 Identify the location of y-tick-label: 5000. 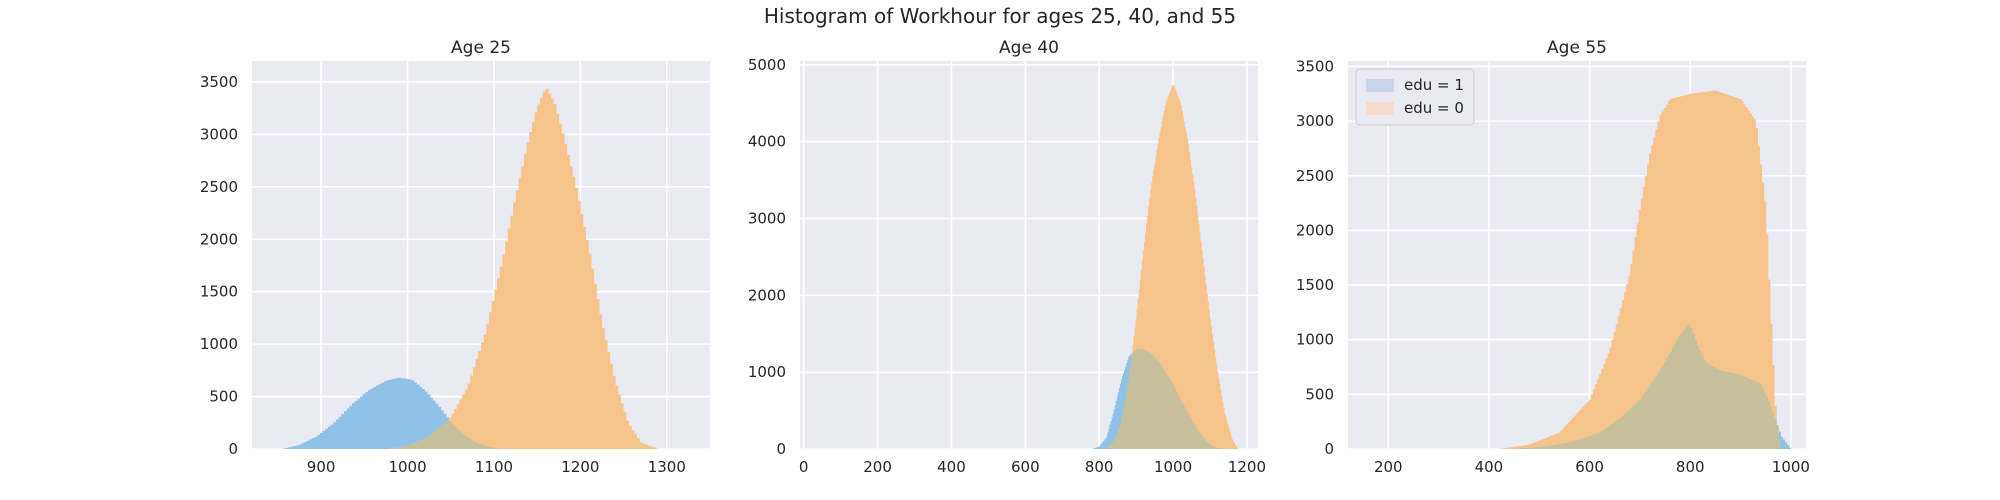
(767, 65).